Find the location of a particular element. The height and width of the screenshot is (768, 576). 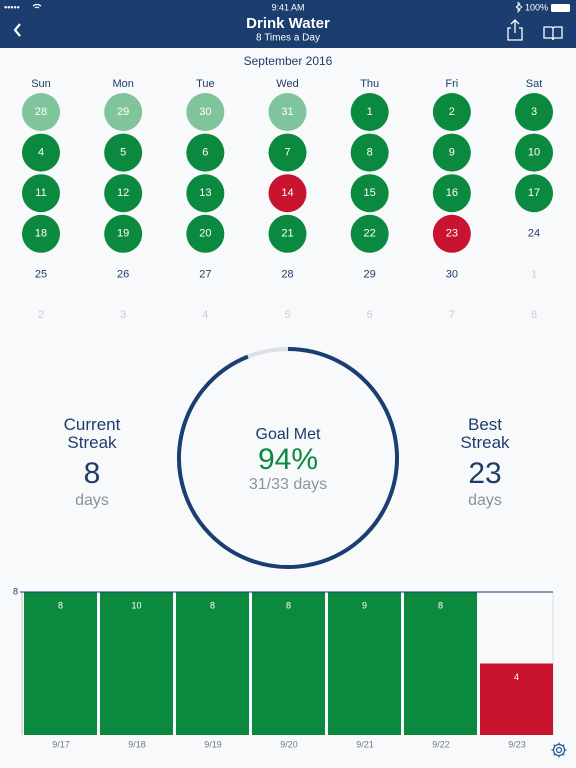

weekday-label: Tue is located at coordinates (205, 84).